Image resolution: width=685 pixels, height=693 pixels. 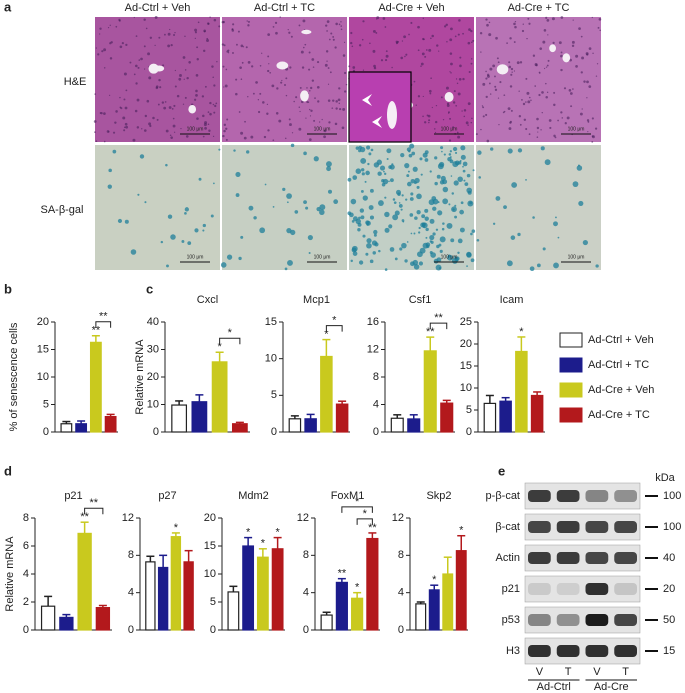 What do you see at coordinates (401, 593) in the screenshot?
I see `y-tick-label: 4` at bounding box center [401, 593].